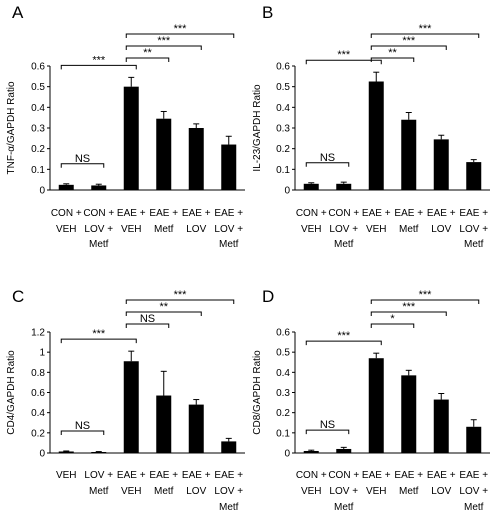 Image resolution: width=500 pixels, height=519 pixels. I want to click on panel-letter: D, so click(268, 296).